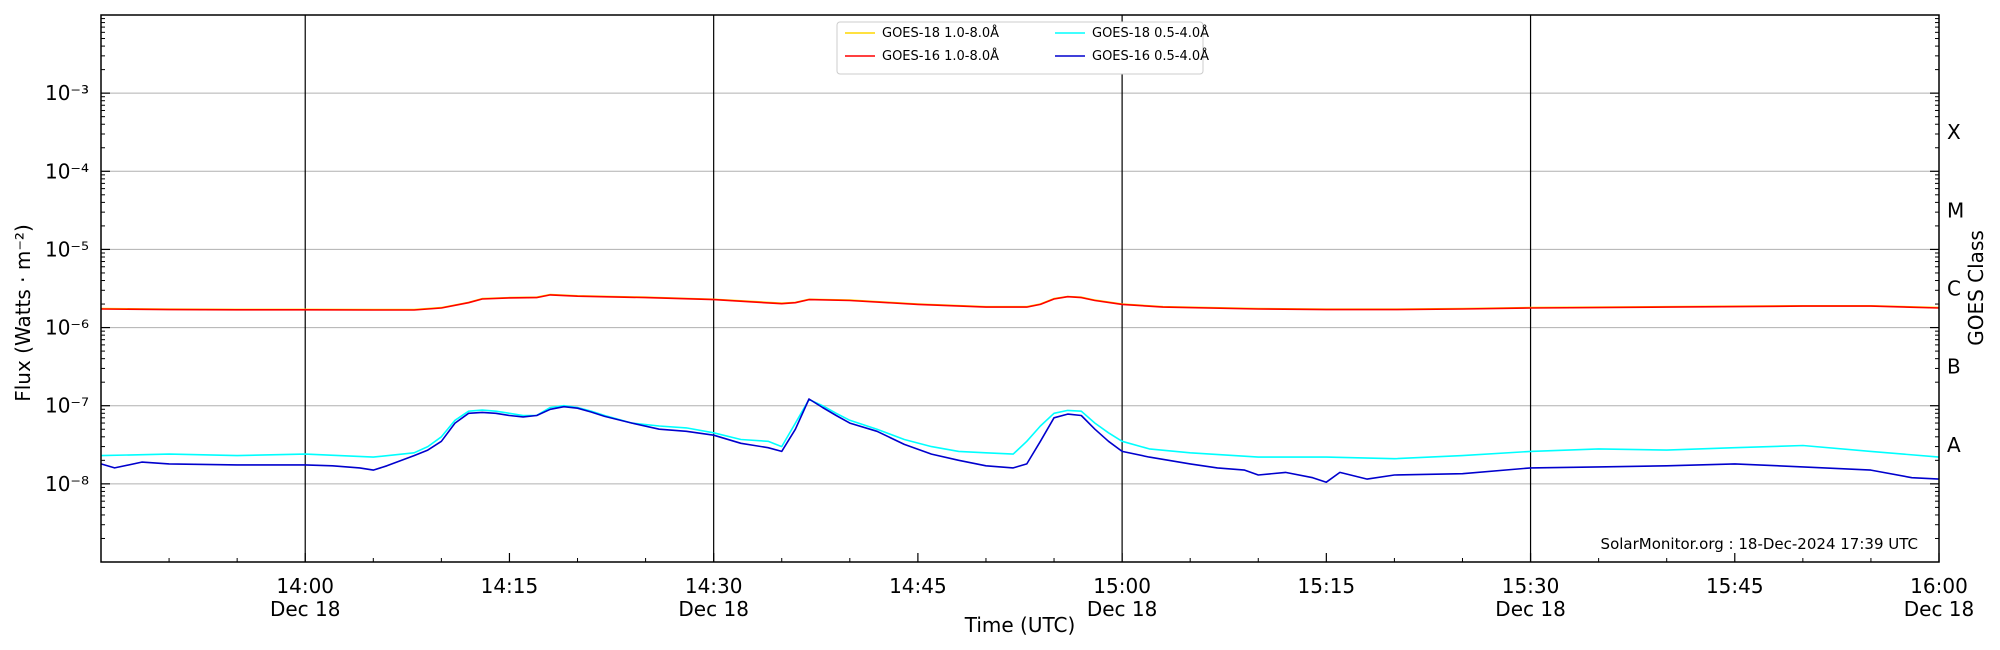  I want to click on x-tick-label: 15:00, so click(1122, 586).